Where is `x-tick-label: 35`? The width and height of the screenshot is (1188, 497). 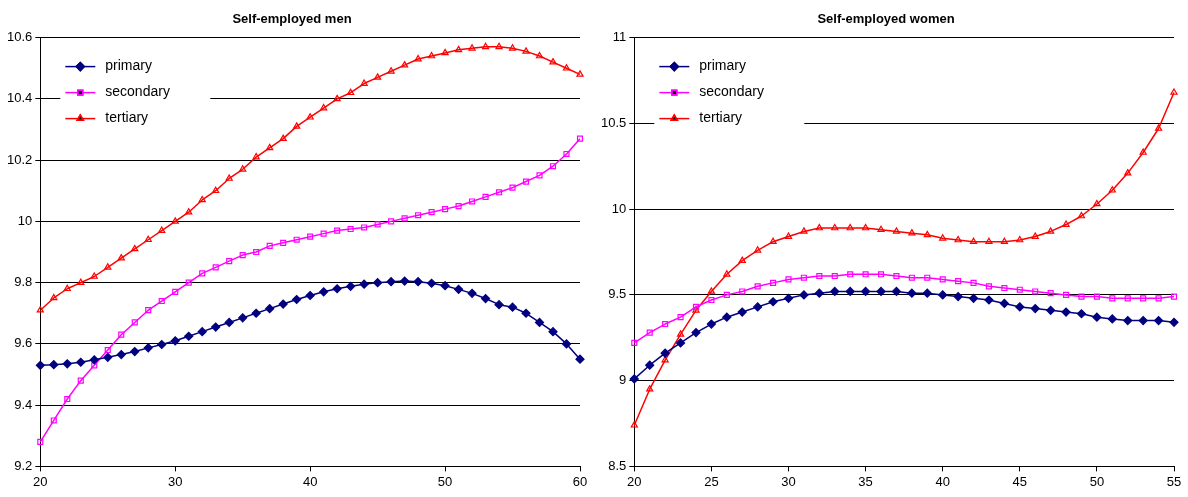
x-tick-label: 35 is located at coordinates (865, 481).